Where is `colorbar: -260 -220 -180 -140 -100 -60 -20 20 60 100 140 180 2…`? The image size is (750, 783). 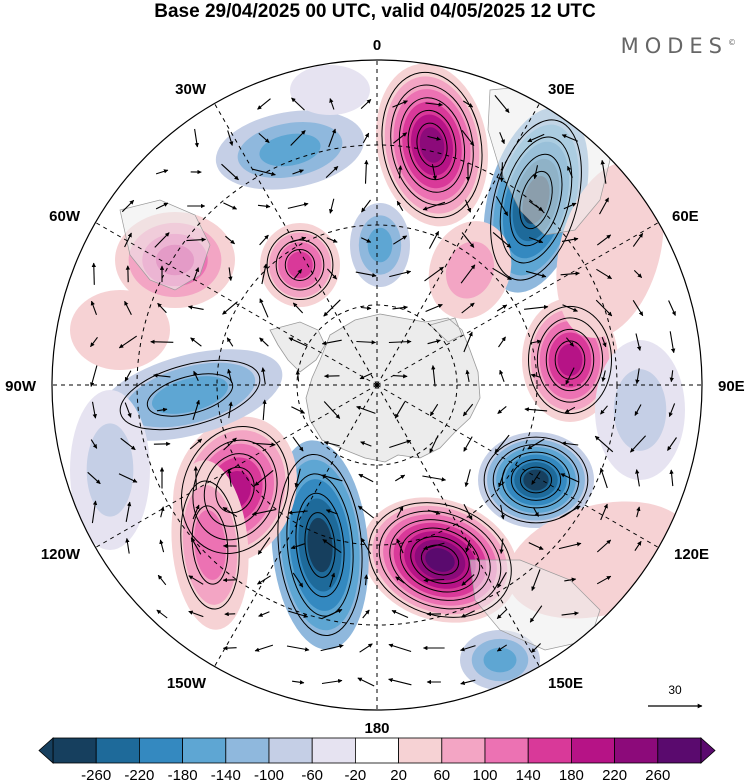
colorbar: -260 -220 -180 -140 -100 -60 -20 20 60 100 140 180 2… is located at coordinates (377, 760).